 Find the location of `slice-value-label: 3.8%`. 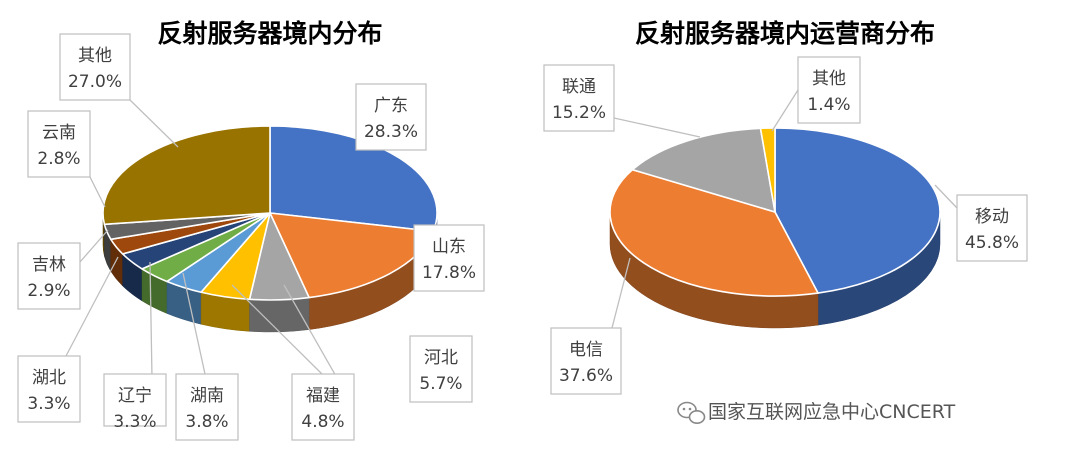

slice-value-label: 3.8% is located at coordinates (206, 422).